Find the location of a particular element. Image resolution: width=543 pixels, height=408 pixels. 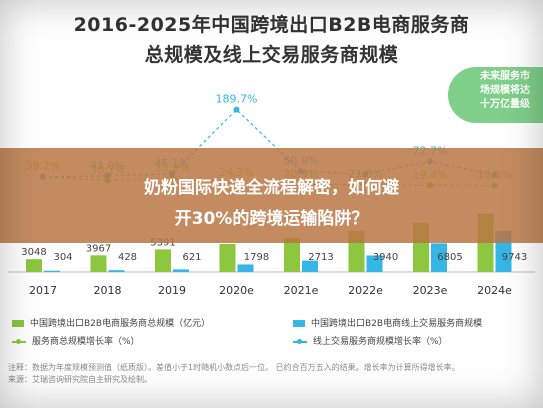

bar-online-2021e is located at coordinates (310, 266).